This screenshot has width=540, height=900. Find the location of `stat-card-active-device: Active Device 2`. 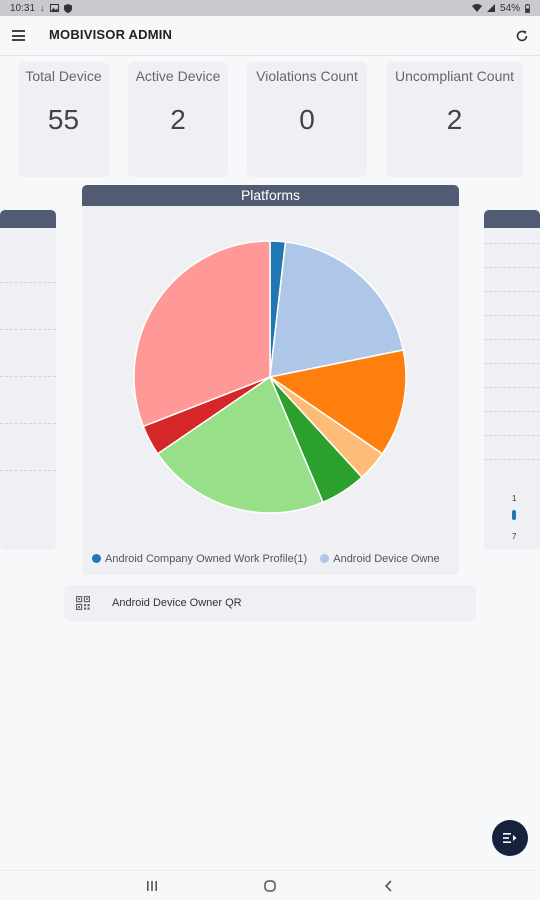

stat-card-active-device: Active Device 2 is located at coordinates (178, 119).